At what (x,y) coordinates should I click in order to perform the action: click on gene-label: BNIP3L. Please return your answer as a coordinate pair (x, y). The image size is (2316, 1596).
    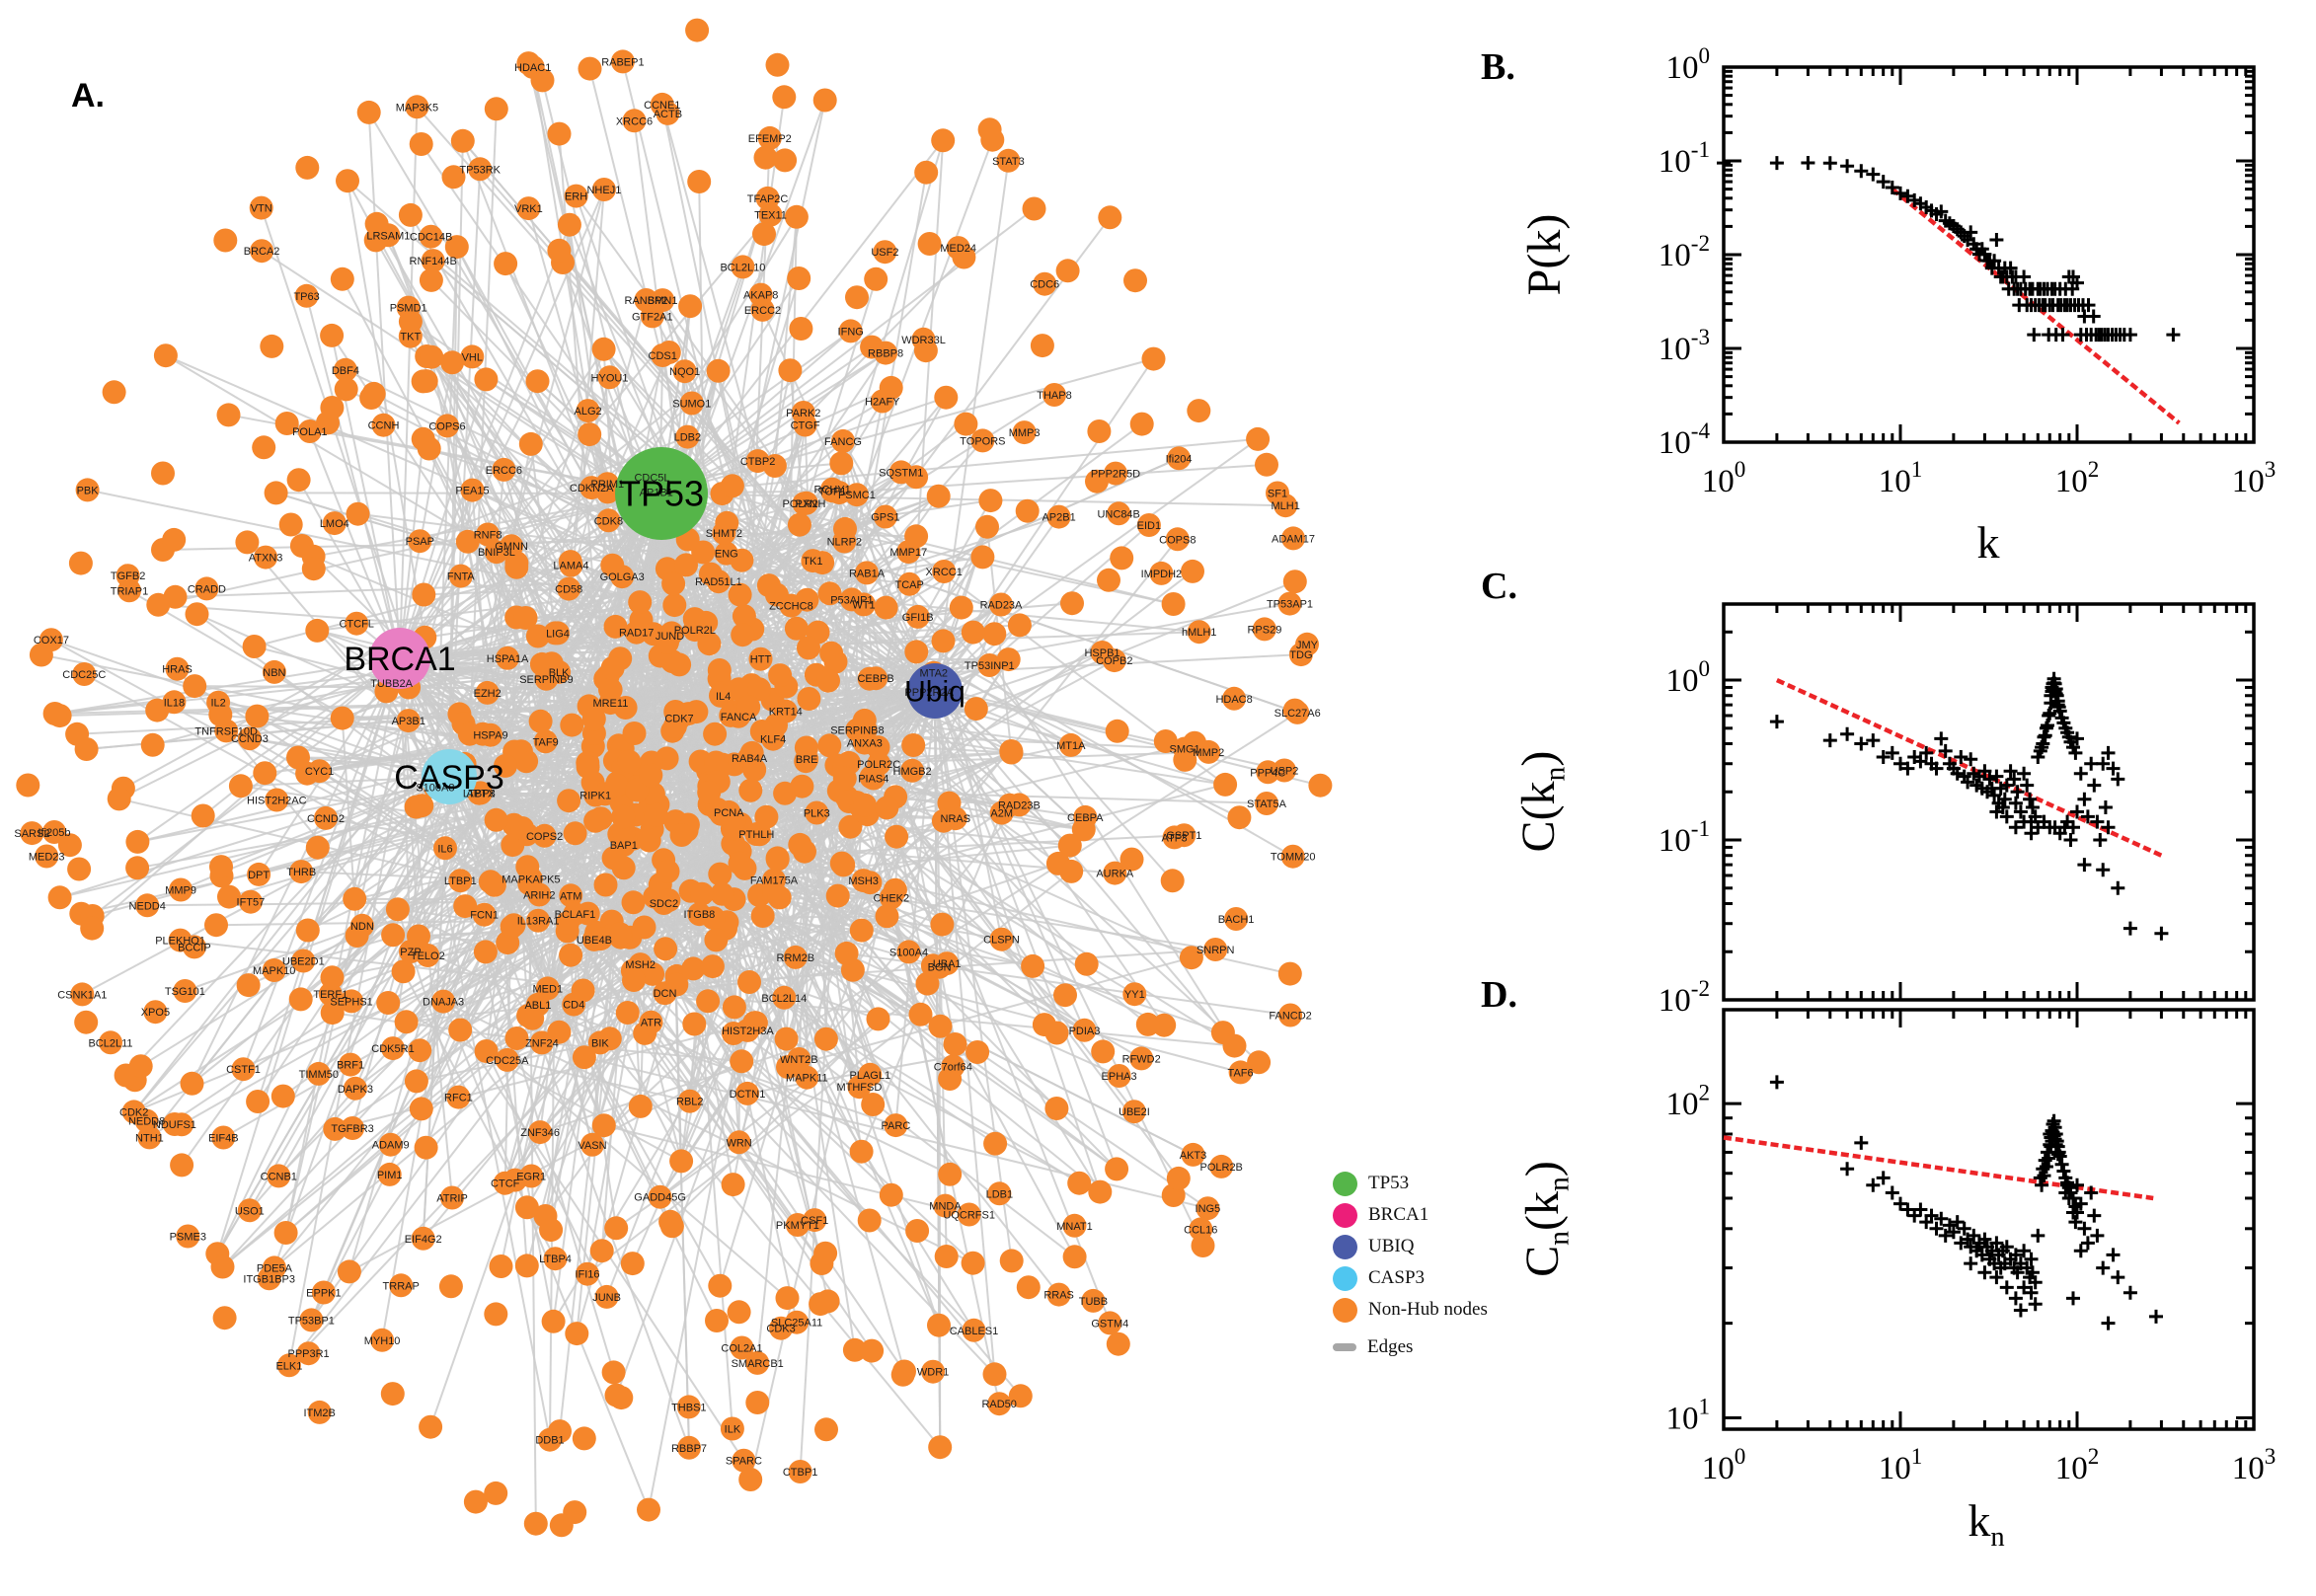
    Looking at the image, I should click on (497, 553).